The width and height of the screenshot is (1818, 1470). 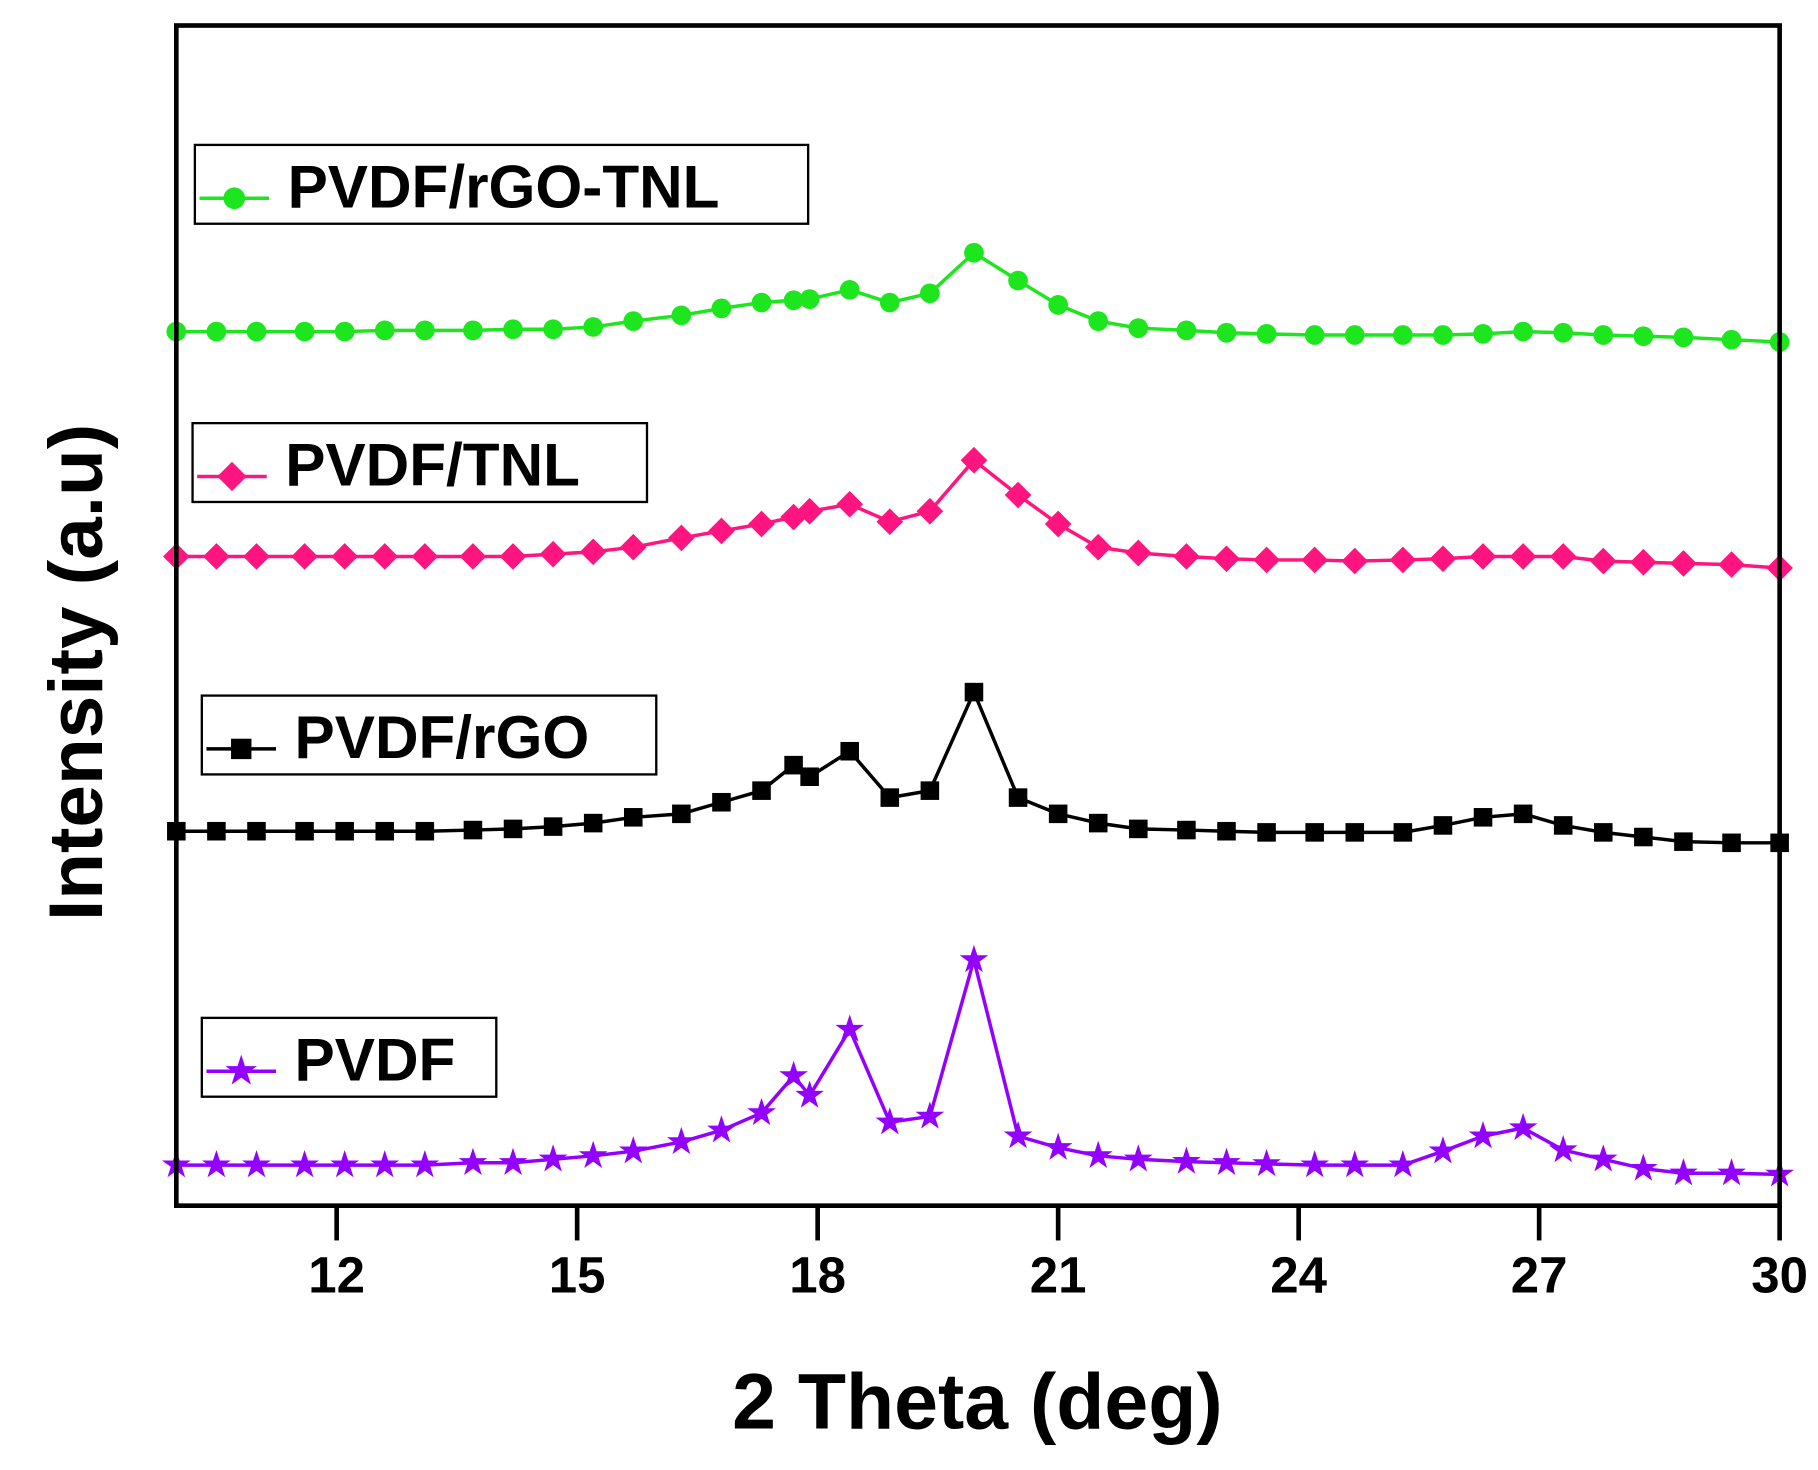 What do you see at coordinates (336, 1275) in the screenshot?
I see `x-tick-label: 12` at bounding box center [336, 1275].